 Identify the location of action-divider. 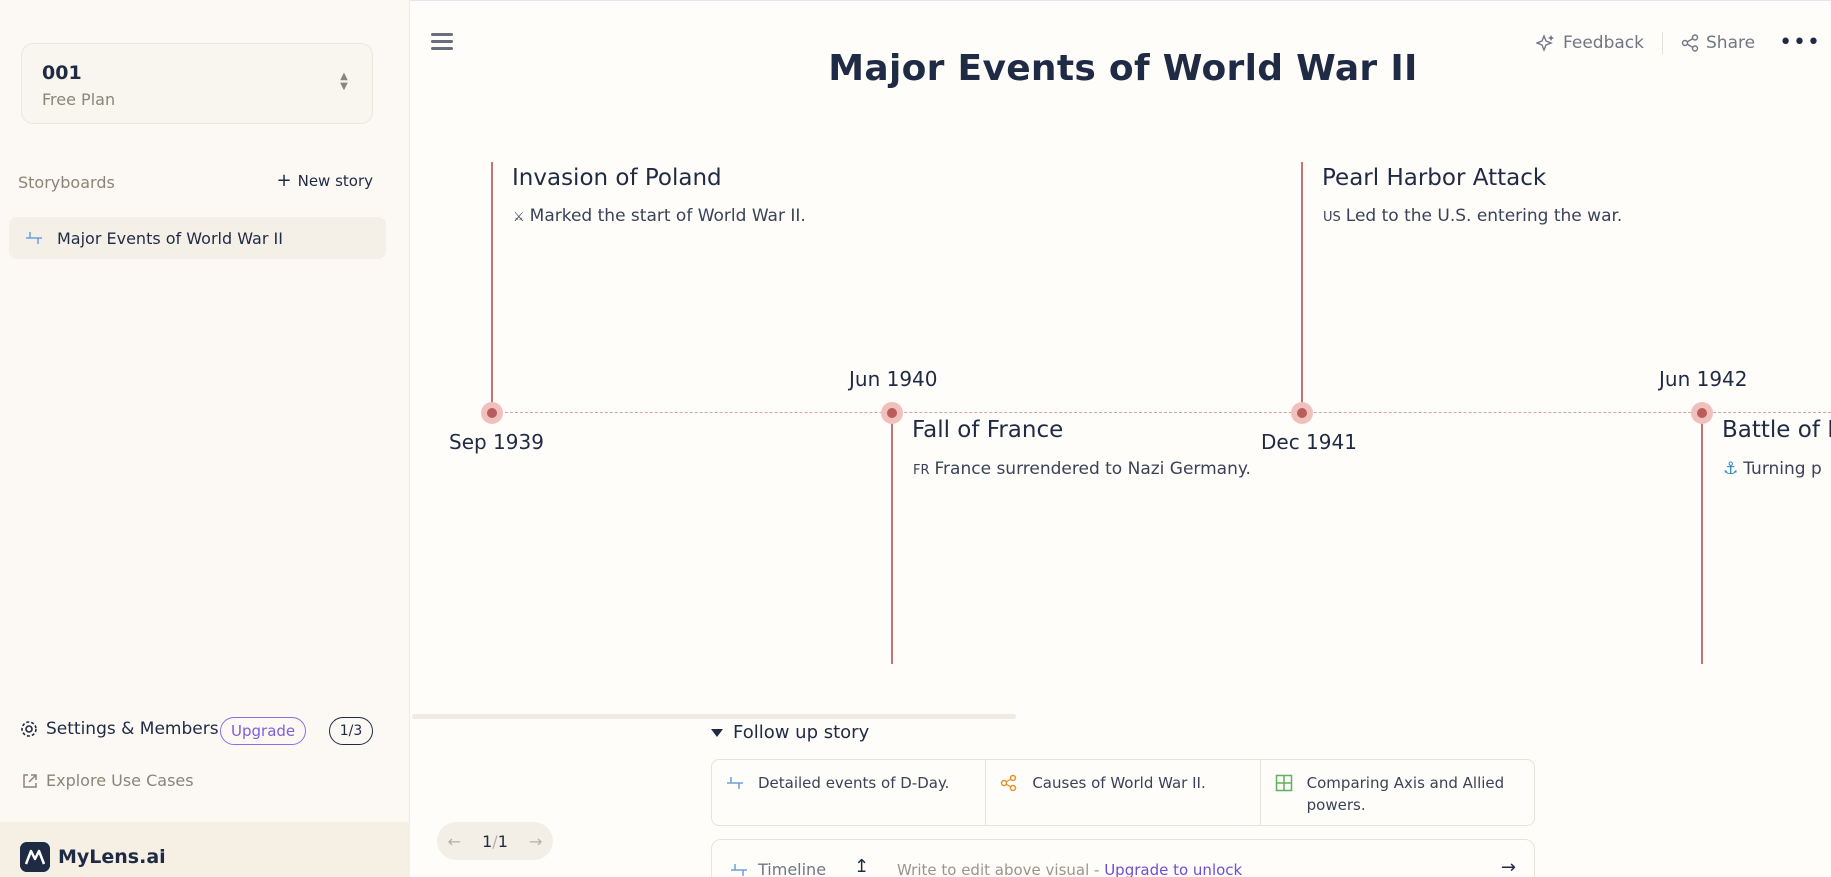
(1662, 42).